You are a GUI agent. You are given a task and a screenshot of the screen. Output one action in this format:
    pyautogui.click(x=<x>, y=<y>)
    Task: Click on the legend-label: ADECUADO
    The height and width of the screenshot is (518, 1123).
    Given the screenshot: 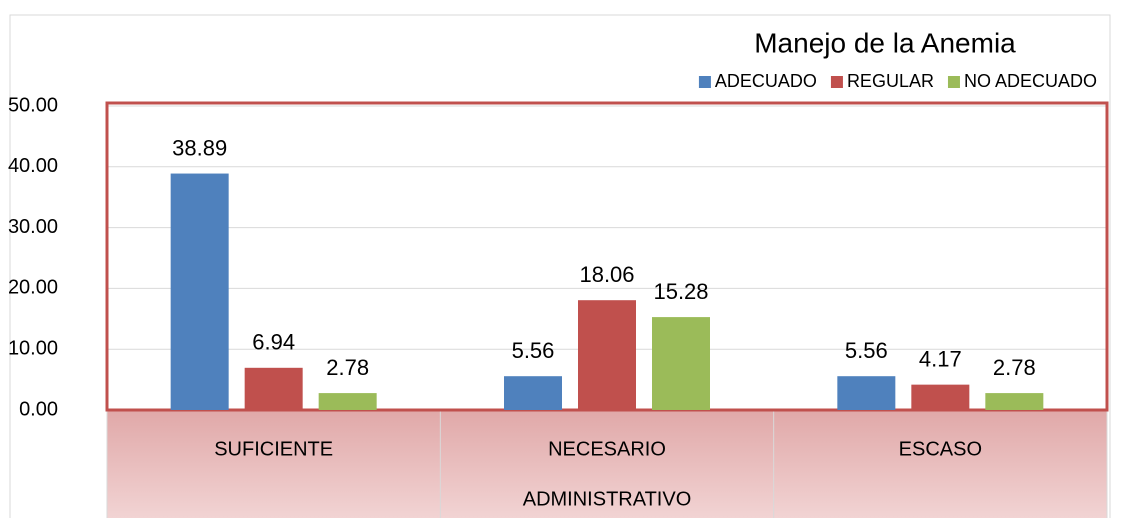 What is the action you would take?
    pyautogui.click(x=766, y=81)
    